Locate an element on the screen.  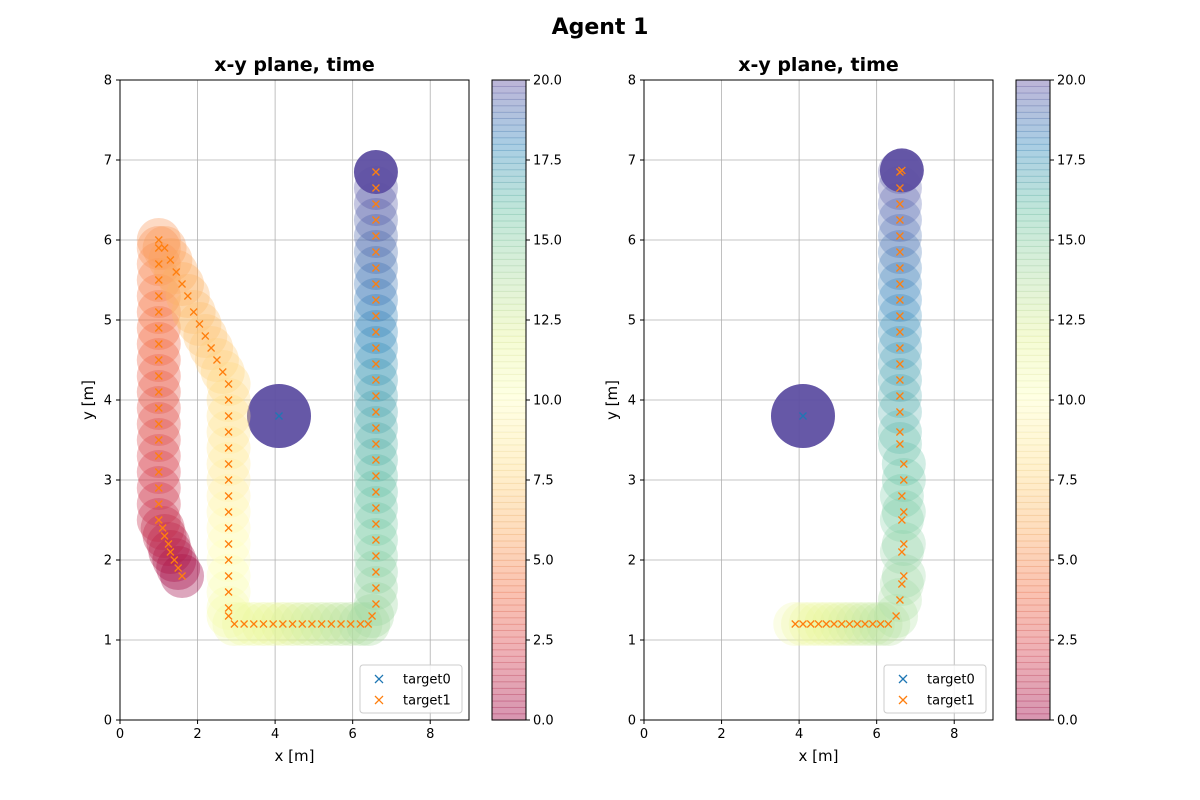
y-tick-label: 8 is located at coordinates (632, 81).